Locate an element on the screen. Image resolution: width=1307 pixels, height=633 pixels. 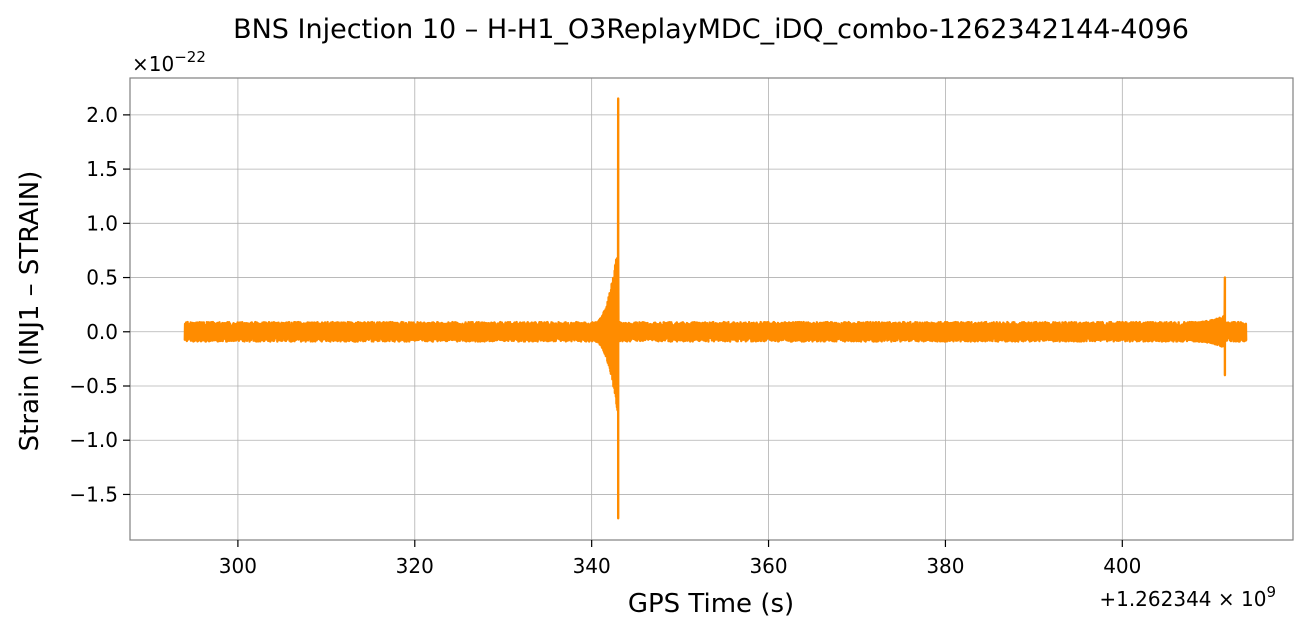
x-tick-label: 400 is located at coordinates (1122, 566).